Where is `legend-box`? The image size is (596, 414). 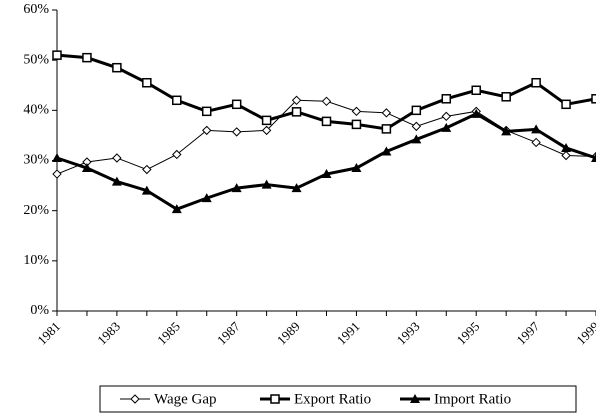
legend-box is located at coordinates (338, 399).